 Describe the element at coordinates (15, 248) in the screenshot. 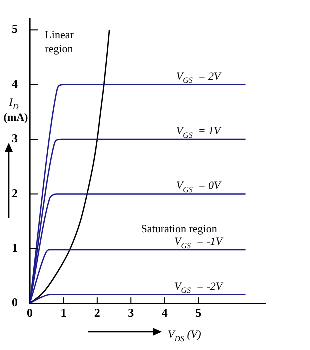

I see `y-tick-label: 1` at that location.